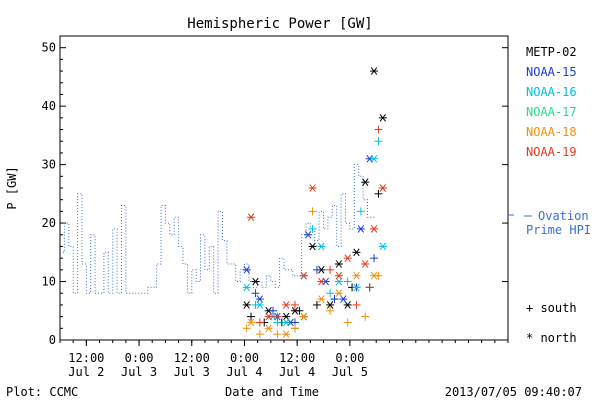 The width and height of the screenshot is (600, 404). I want to click on y-tick-label: 20, so click(49, 223).